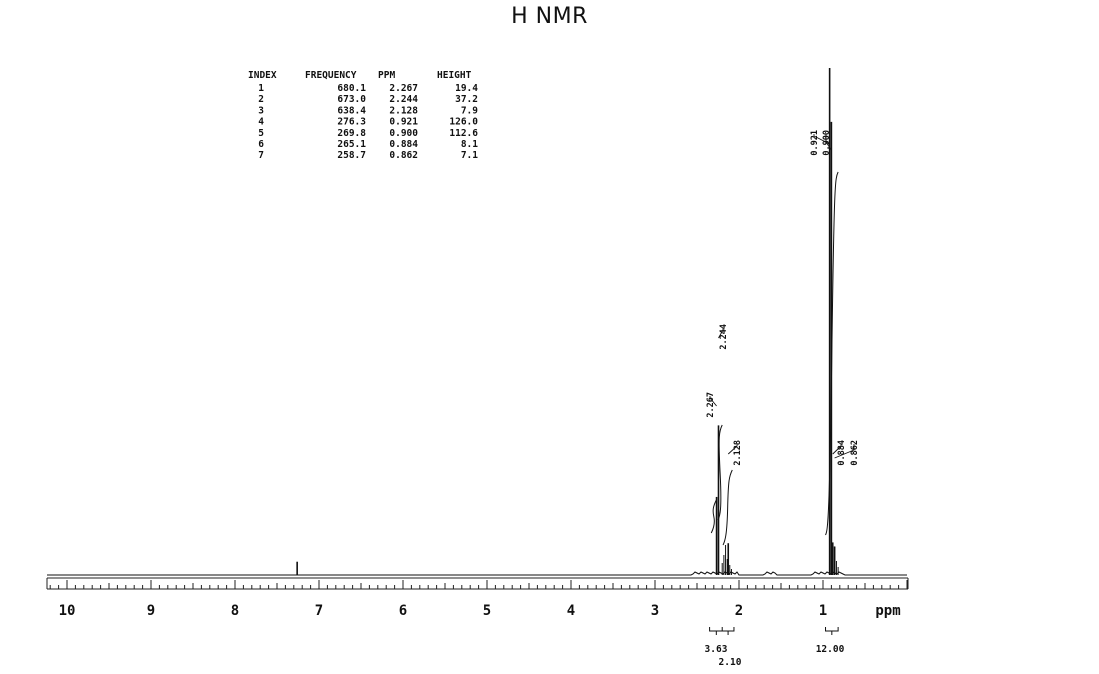 This screenshot has height=674, width=1099. Describe the element at coordinates (261, 99) in the screenshot. I see `peak-table-cell: 2` at that location.